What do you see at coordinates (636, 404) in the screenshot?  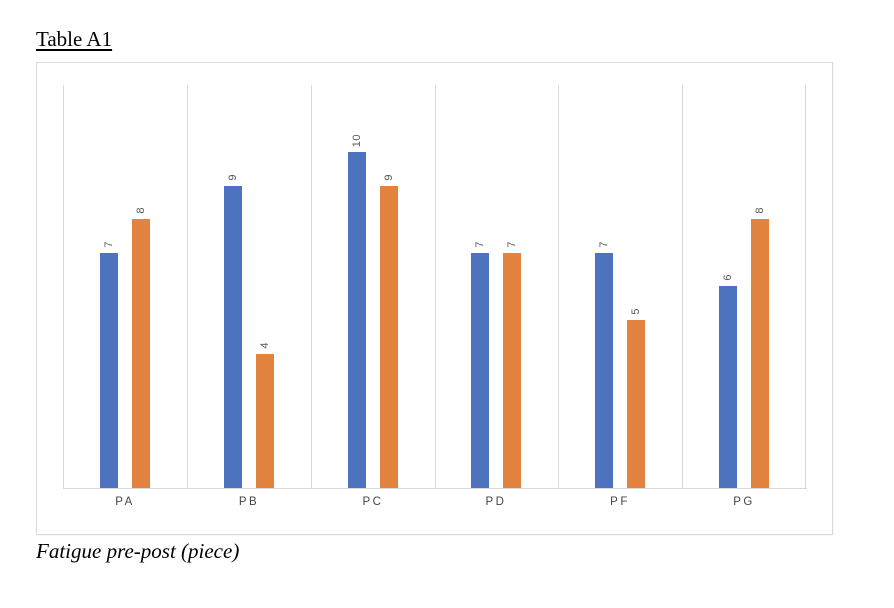 I see `bar-post-PF` at bounding box center [636, 404].